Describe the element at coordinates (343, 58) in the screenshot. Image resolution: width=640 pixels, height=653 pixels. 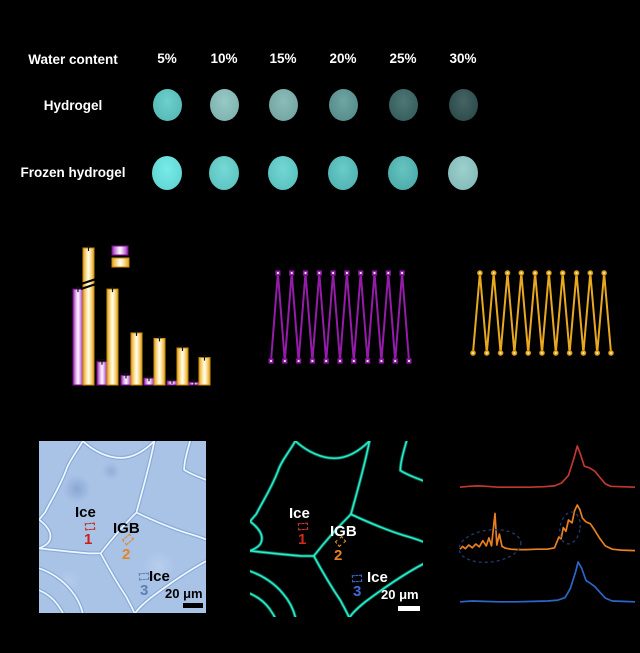
I see `percent-label: 20%` at that location.